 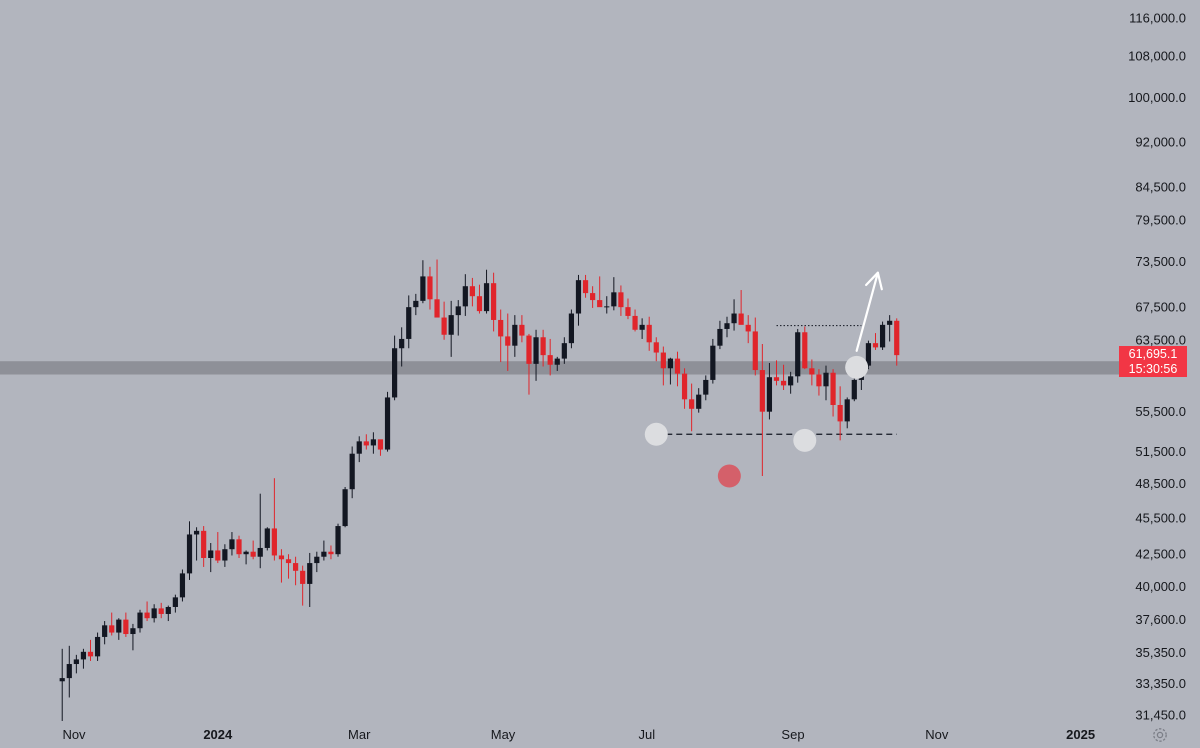 I want to click on y-tick-label: 73,500.0, so click(x=1160, y=261).